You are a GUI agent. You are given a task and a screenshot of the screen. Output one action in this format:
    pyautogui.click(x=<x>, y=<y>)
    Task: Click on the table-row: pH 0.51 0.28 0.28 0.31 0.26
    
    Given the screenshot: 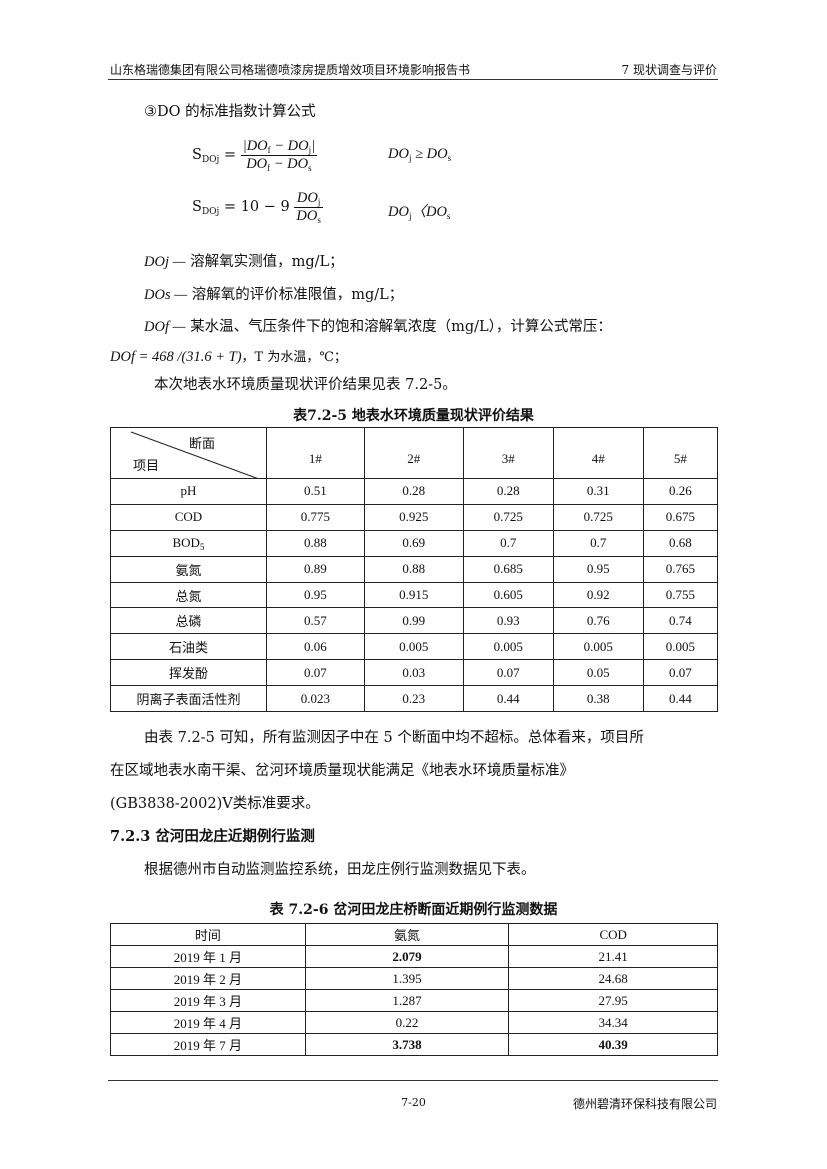 What is the action you would take?
    pyautogui.click(x=414, y=491)
    